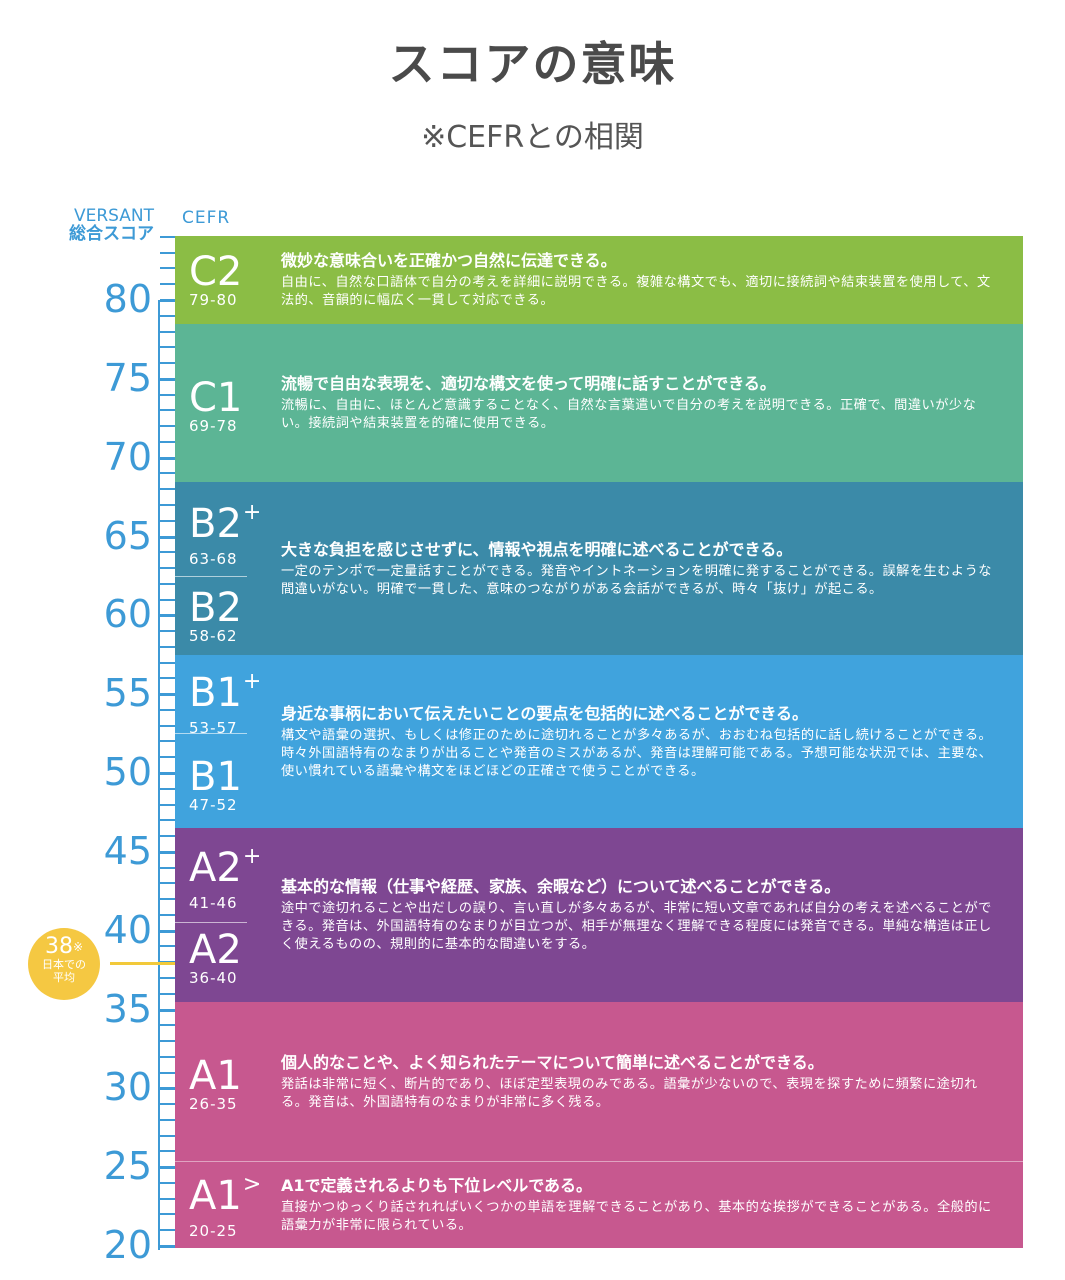 The height and width of the screenshot is (1280, 1065). I want to click on cefr-level-modifier: >, so click(252, 1184).